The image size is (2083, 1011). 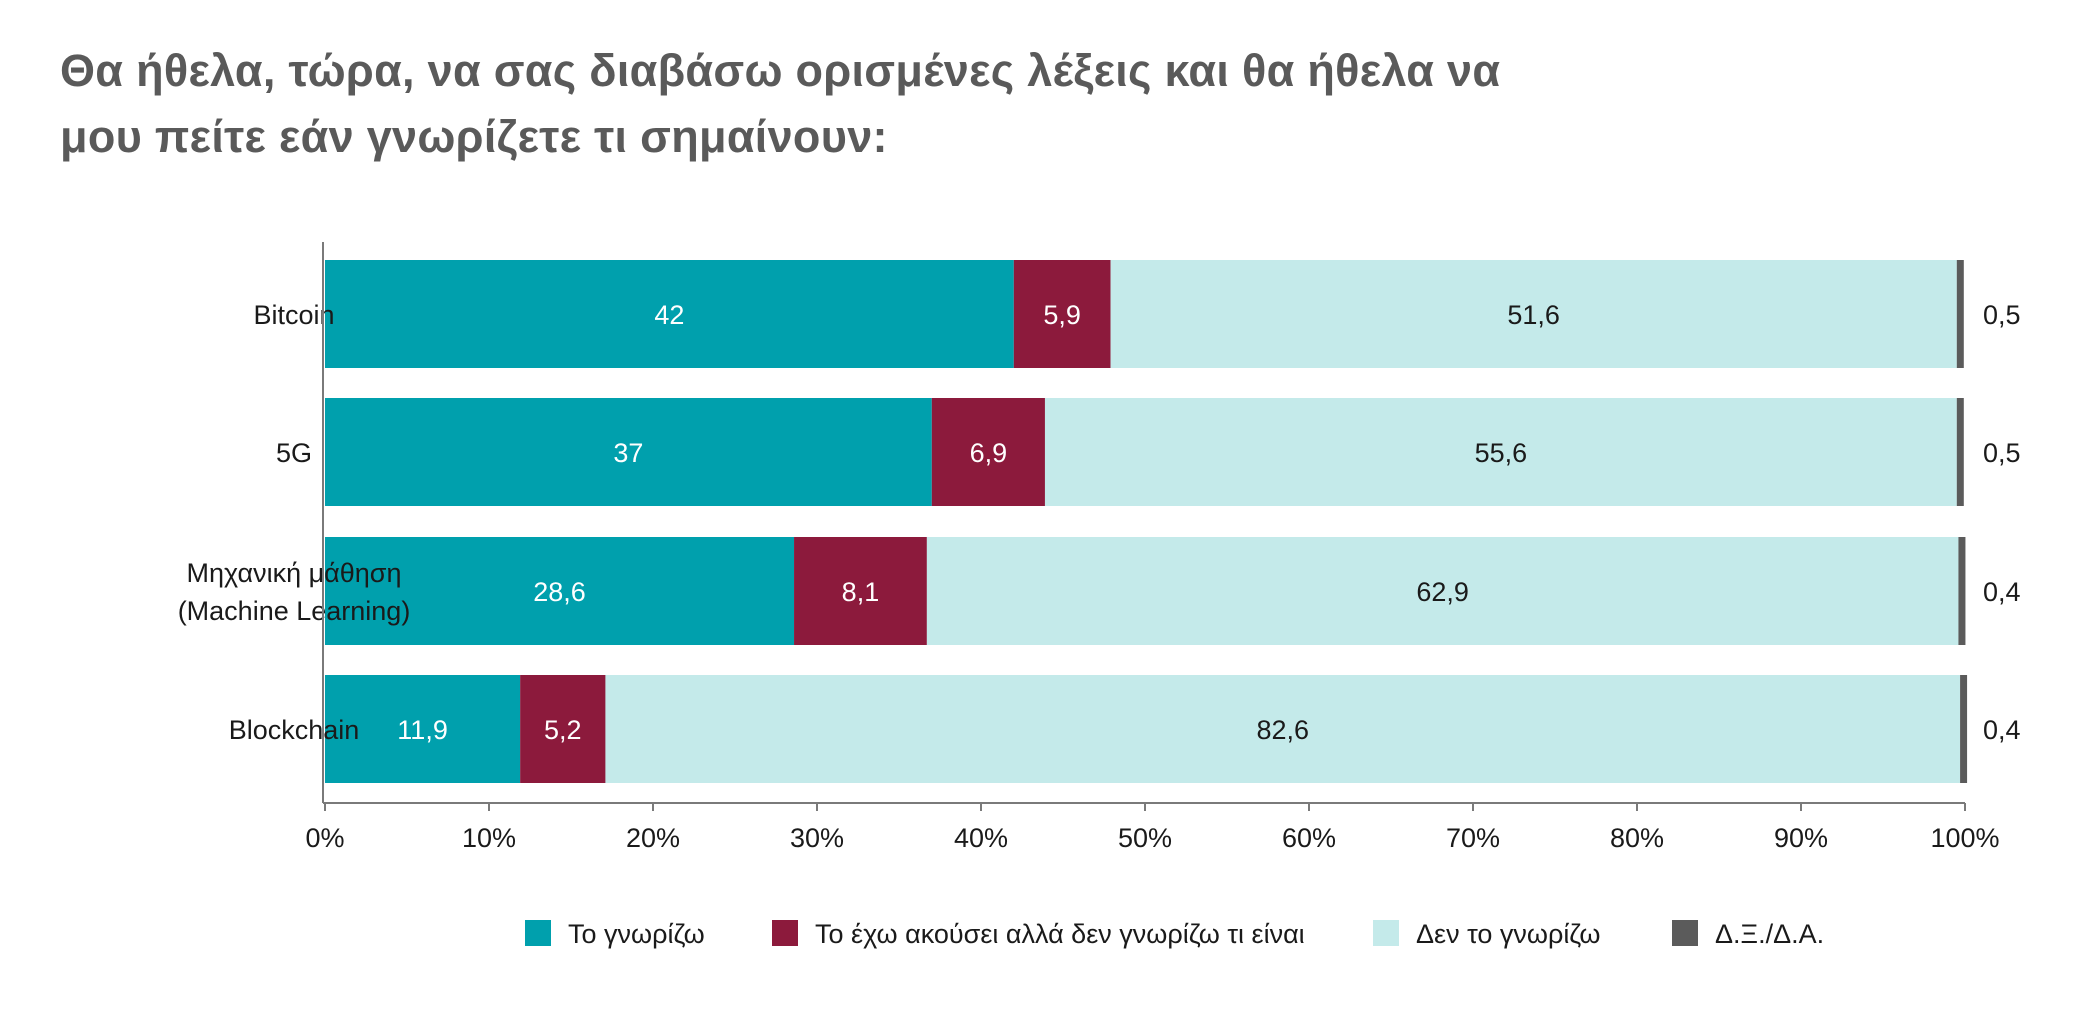 What do you see at coordinates (294, 453) in the screenshot?
I see `category-label: 5G` at bounding box center [294, 453].